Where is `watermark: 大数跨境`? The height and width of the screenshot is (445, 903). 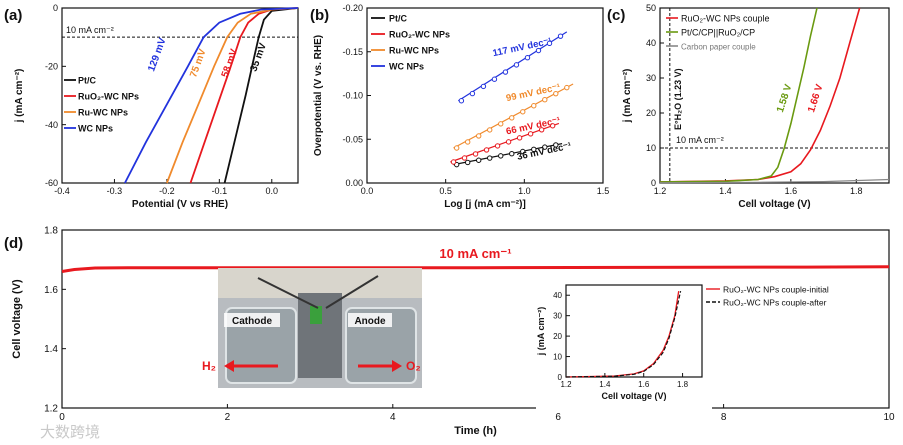 watermark: 大数跨境 is located at coordinates (70, 432).